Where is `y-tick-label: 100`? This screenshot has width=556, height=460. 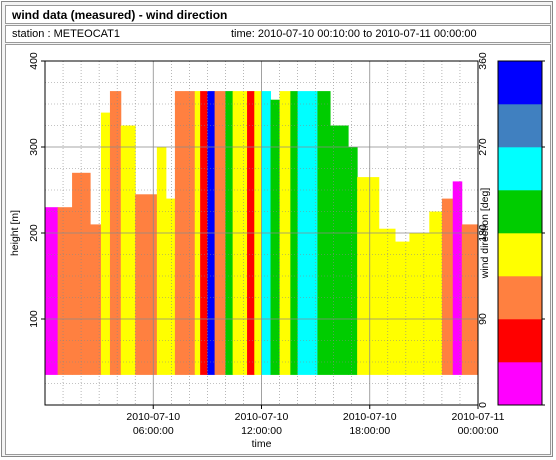
y-tick-label: 100 is located at coordinates (34, 319).